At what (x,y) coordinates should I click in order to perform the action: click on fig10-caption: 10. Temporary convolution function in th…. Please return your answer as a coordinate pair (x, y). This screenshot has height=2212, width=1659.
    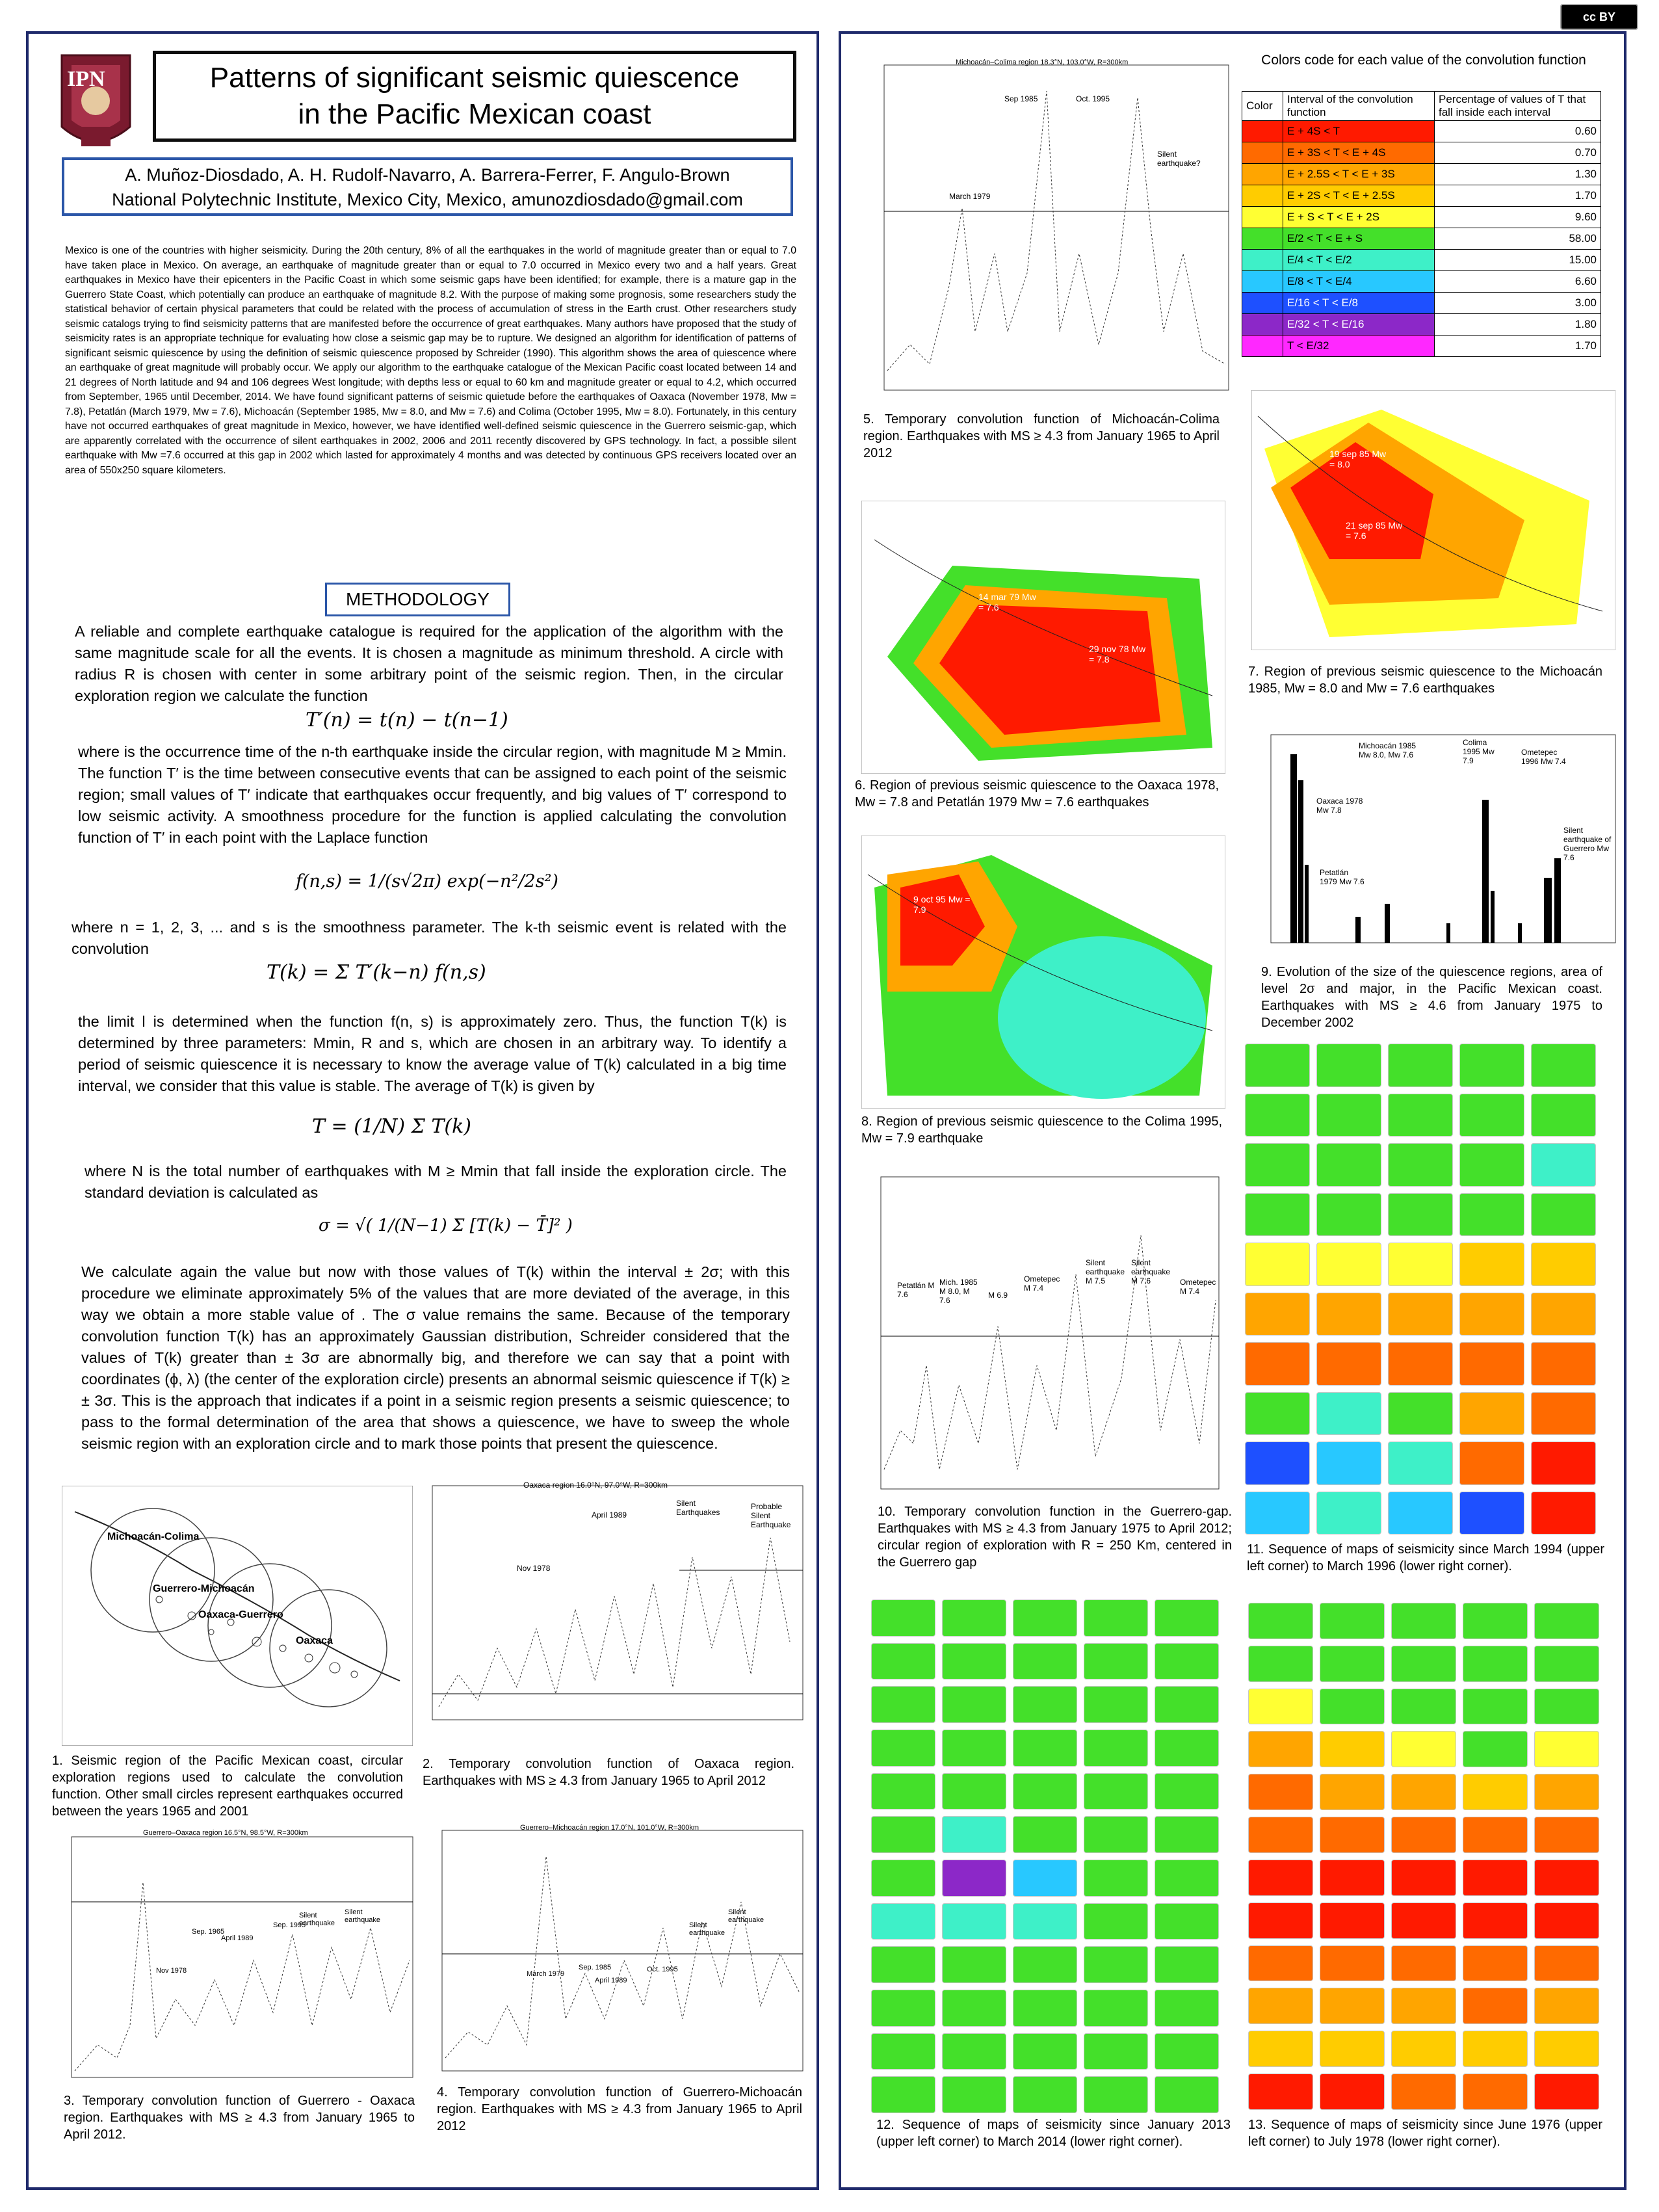
    Looking at the image, I should click on (1055, 1537).